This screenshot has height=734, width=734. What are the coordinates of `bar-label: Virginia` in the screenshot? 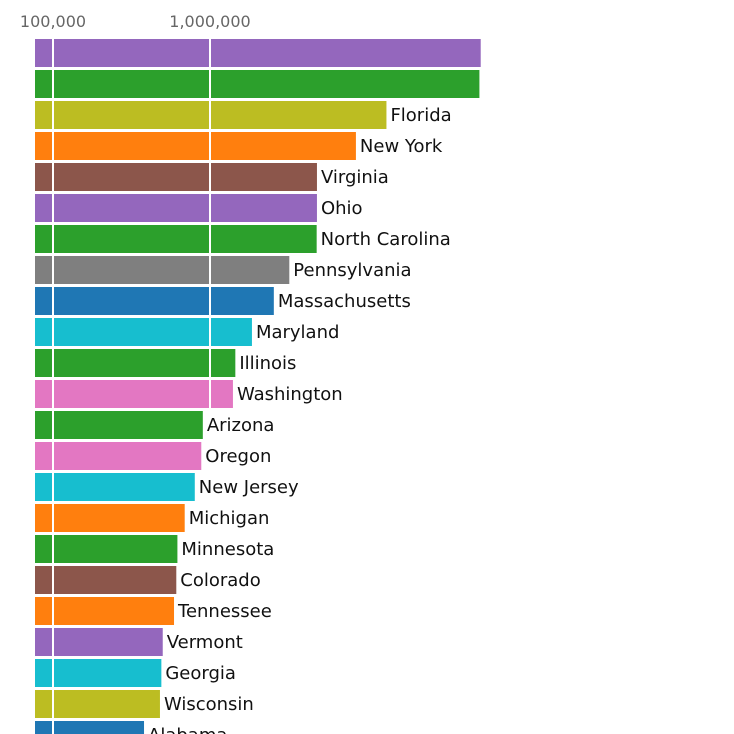 It's located at (355, 177).